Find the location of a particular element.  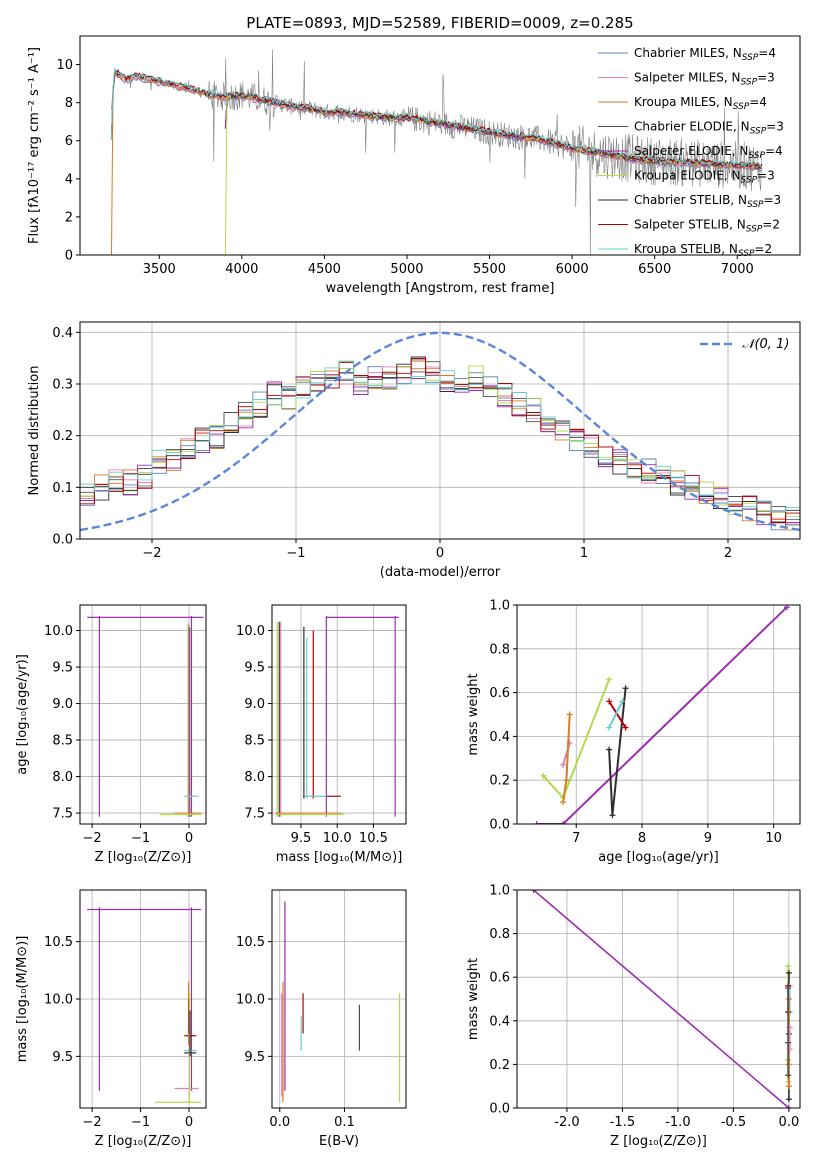

y-tick-label: 8.0 is located at coordinates (62, 777).